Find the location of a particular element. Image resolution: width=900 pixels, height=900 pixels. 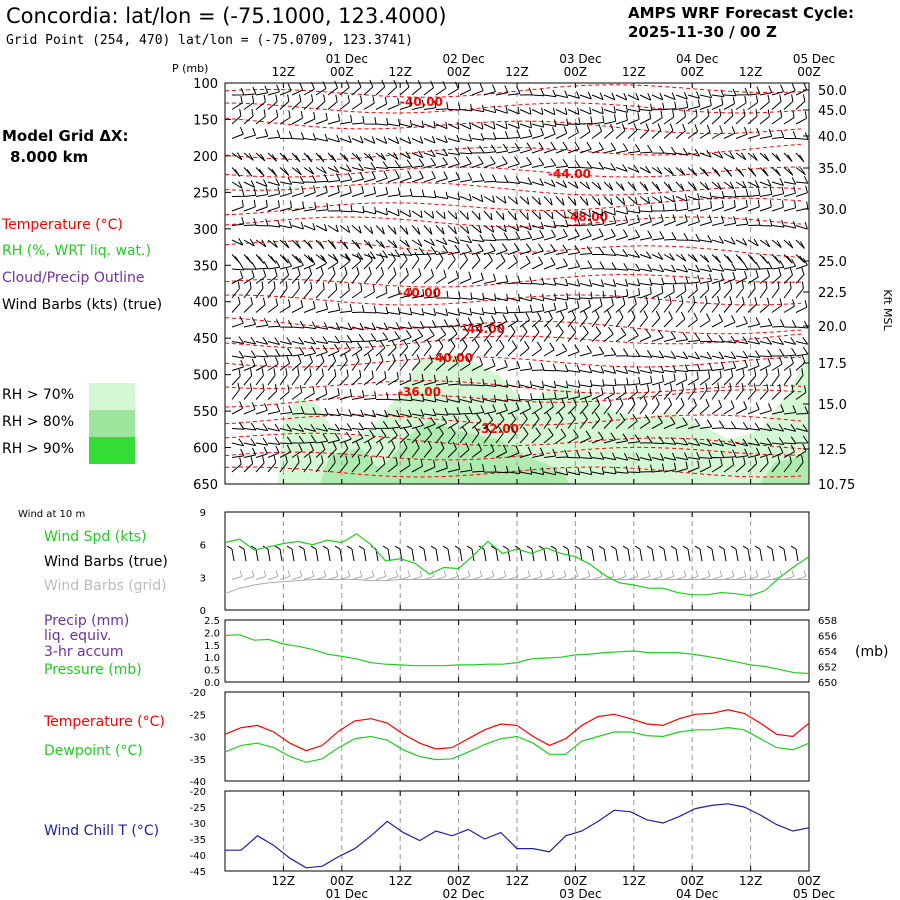

pressure-axis-title: P (mb) is located at coordinates (190, 68).